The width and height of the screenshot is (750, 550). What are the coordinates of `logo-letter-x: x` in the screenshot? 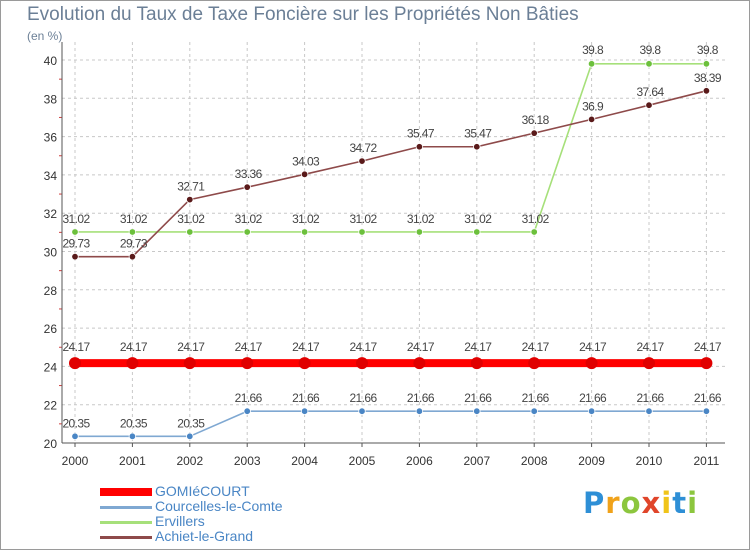 It's located at (651, 503).